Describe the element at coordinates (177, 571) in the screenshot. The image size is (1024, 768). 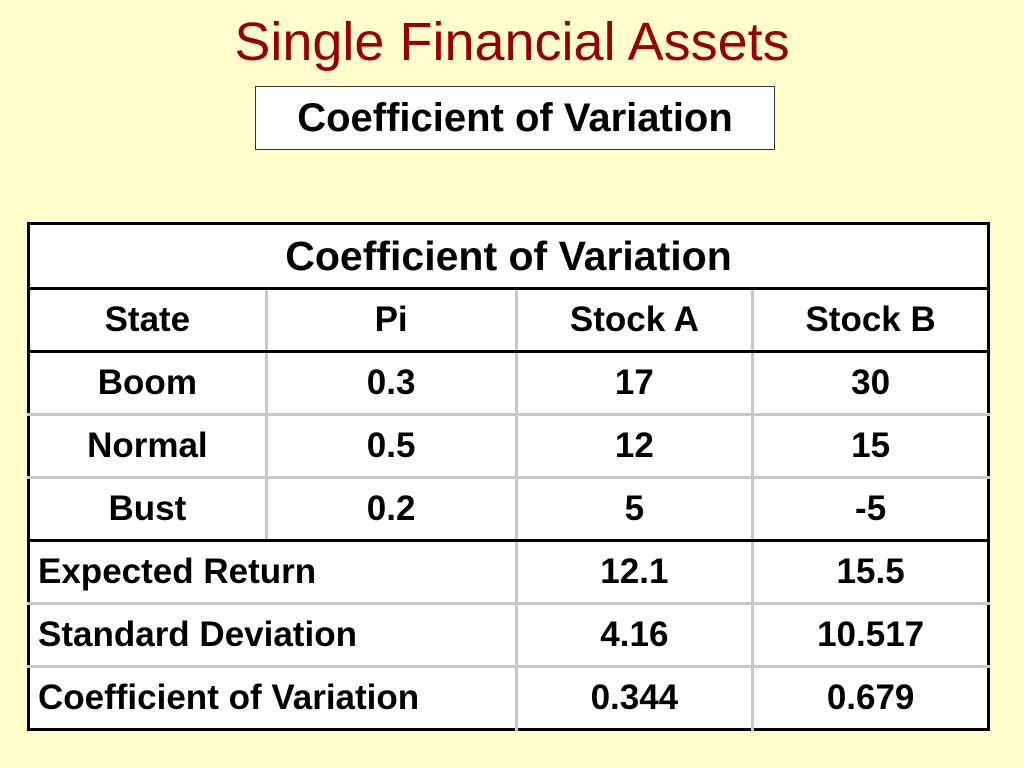
I see `summary-label: Expected Return` at that location.